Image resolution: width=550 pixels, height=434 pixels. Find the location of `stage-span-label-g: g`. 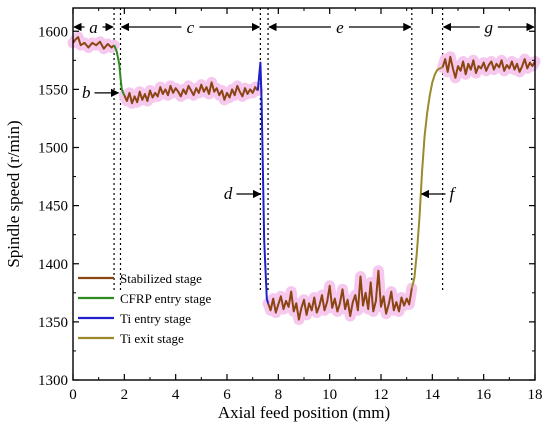

stage-span-label-g: g is located at coordinates (489, 27).